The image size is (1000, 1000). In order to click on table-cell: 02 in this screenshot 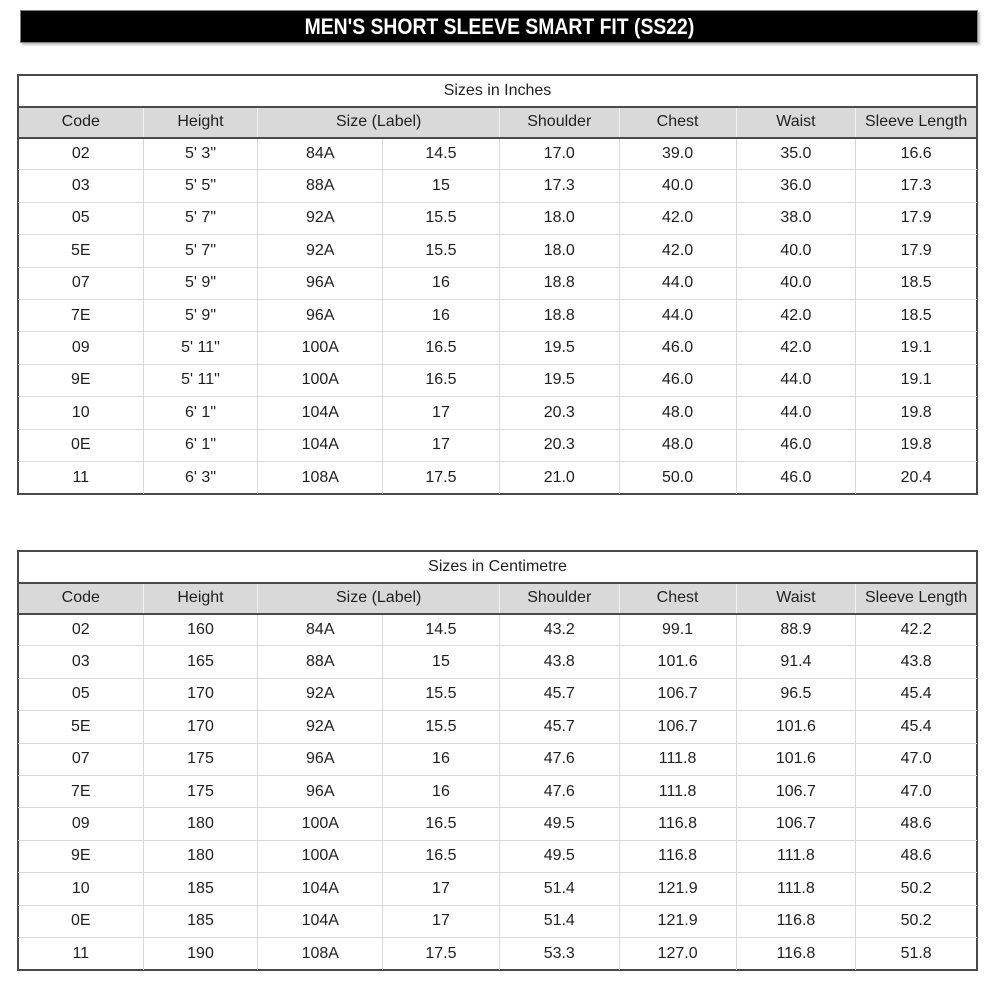, I will do `click(81, 630)`.